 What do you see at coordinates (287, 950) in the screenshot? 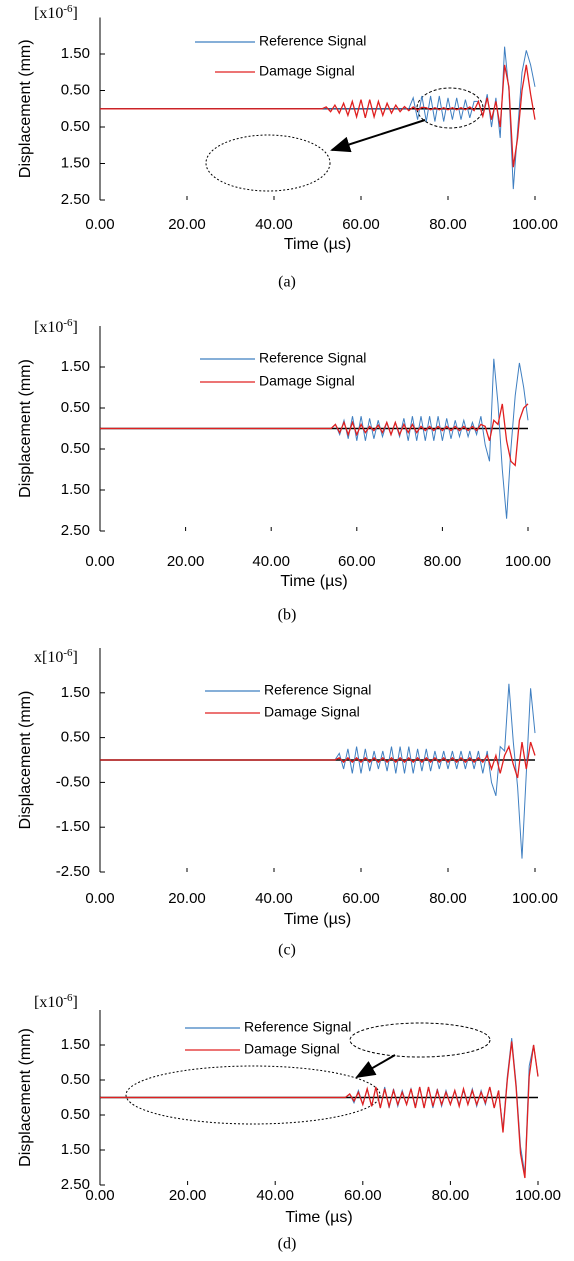
I see `caption: (c)` at bounding box center [287, 950].